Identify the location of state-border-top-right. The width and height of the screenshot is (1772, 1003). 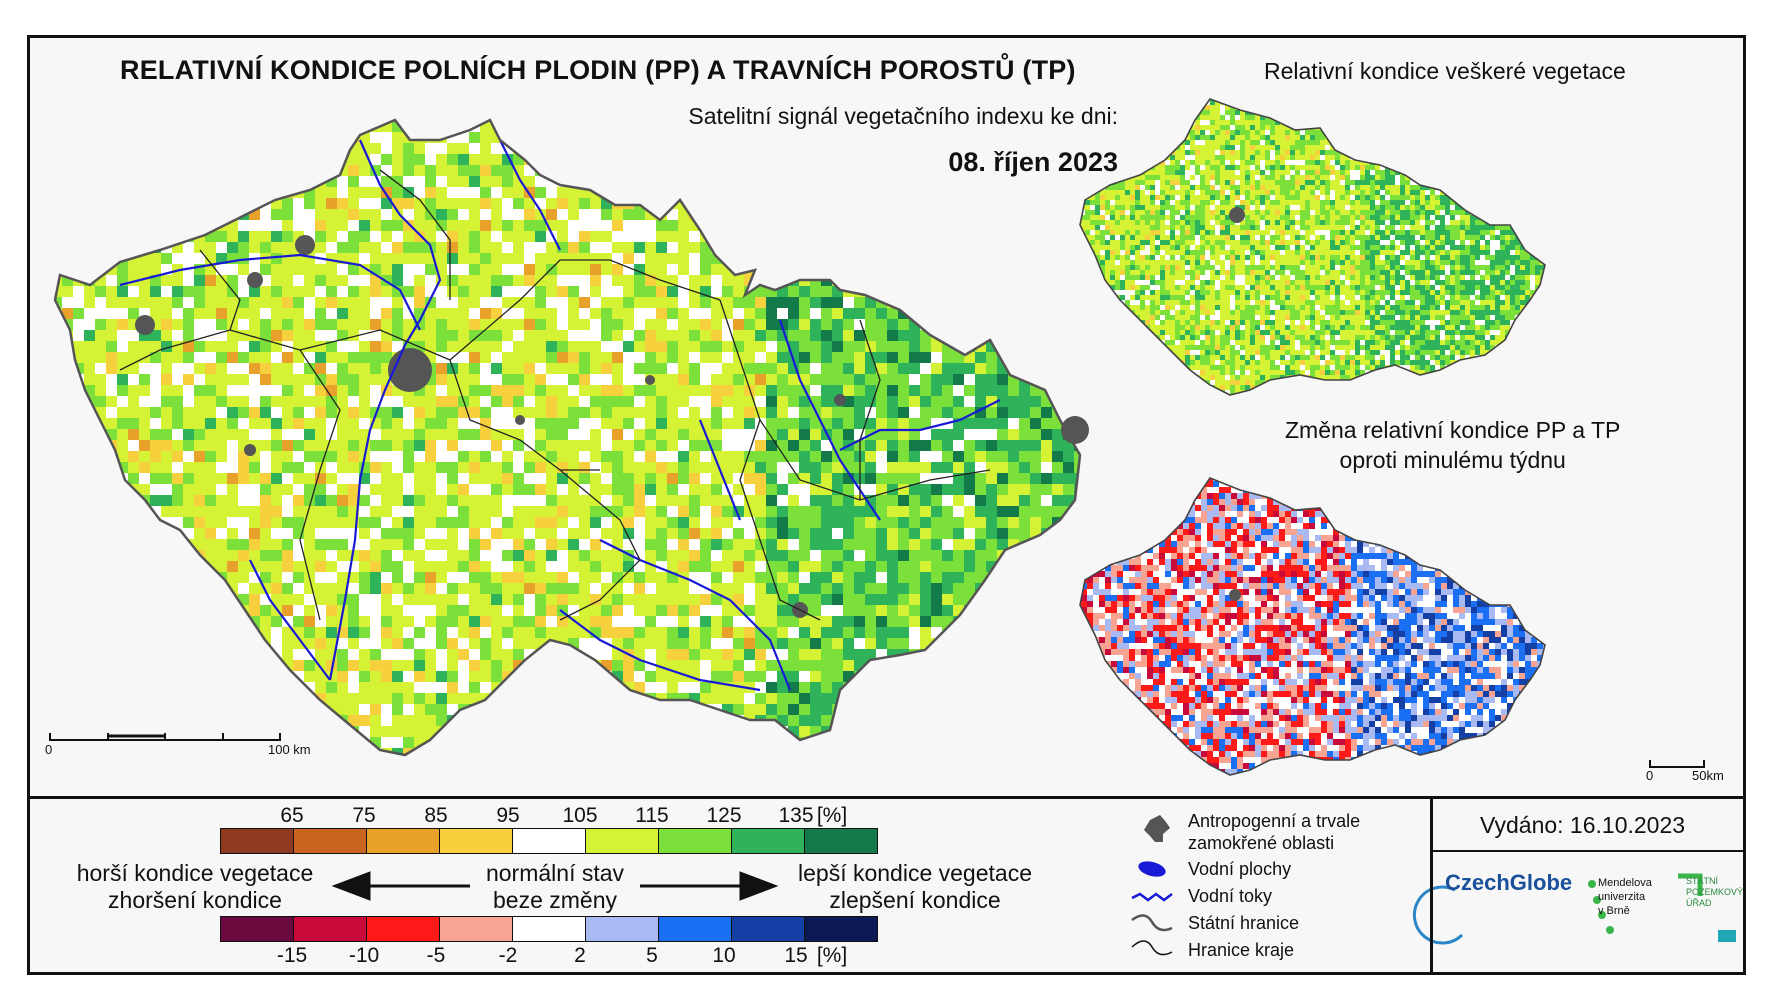
(1312, 247).